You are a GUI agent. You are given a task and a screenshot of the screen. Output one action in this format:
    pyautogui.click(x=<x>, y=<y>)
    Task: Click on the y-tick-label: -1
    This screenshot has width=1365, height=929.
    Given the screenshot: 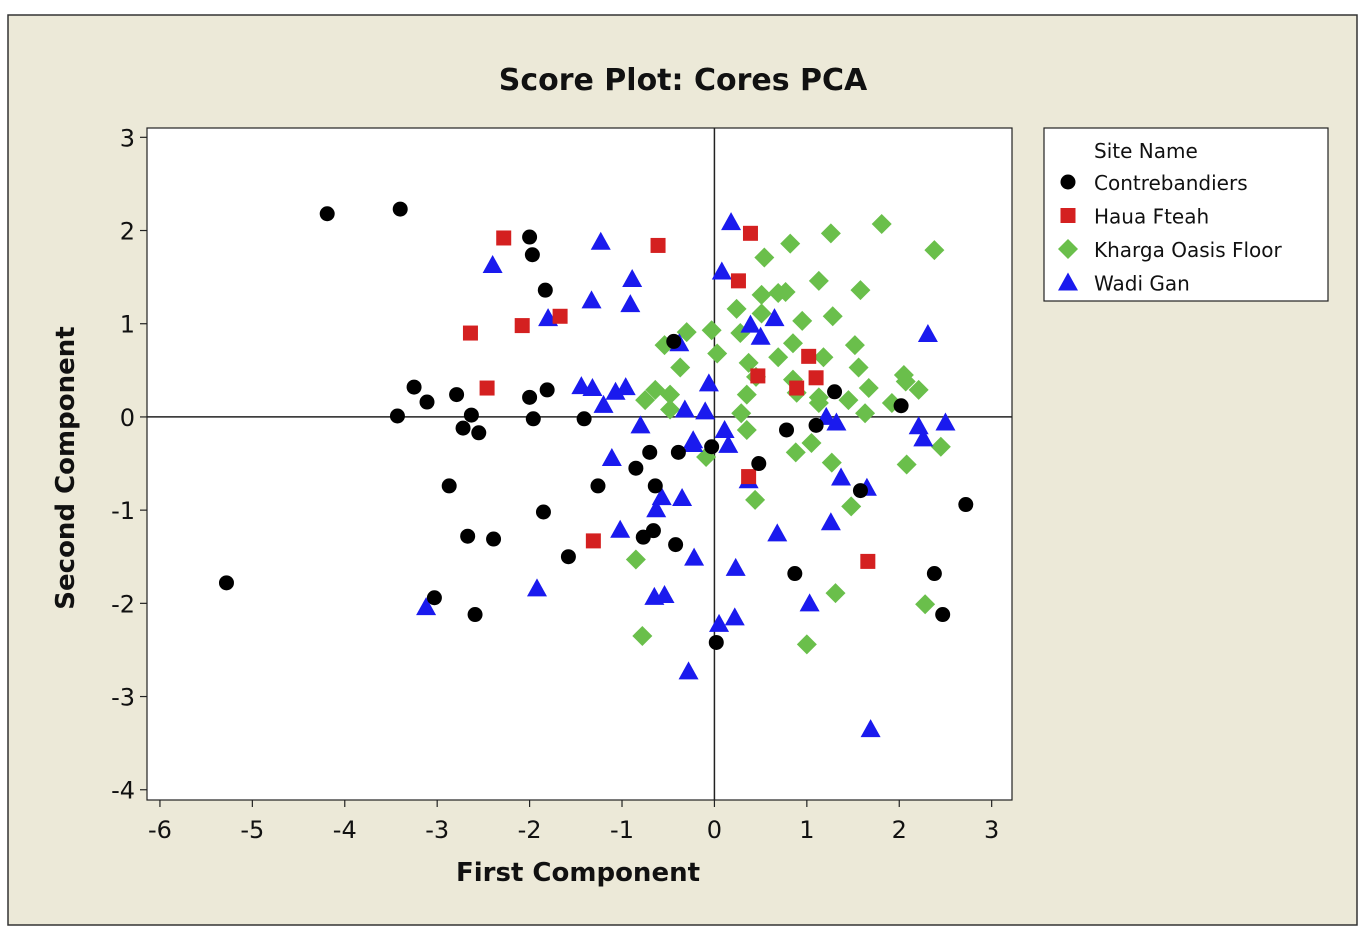 What is the action you would take?
    pyautogui.click(x=123, y=511)
    